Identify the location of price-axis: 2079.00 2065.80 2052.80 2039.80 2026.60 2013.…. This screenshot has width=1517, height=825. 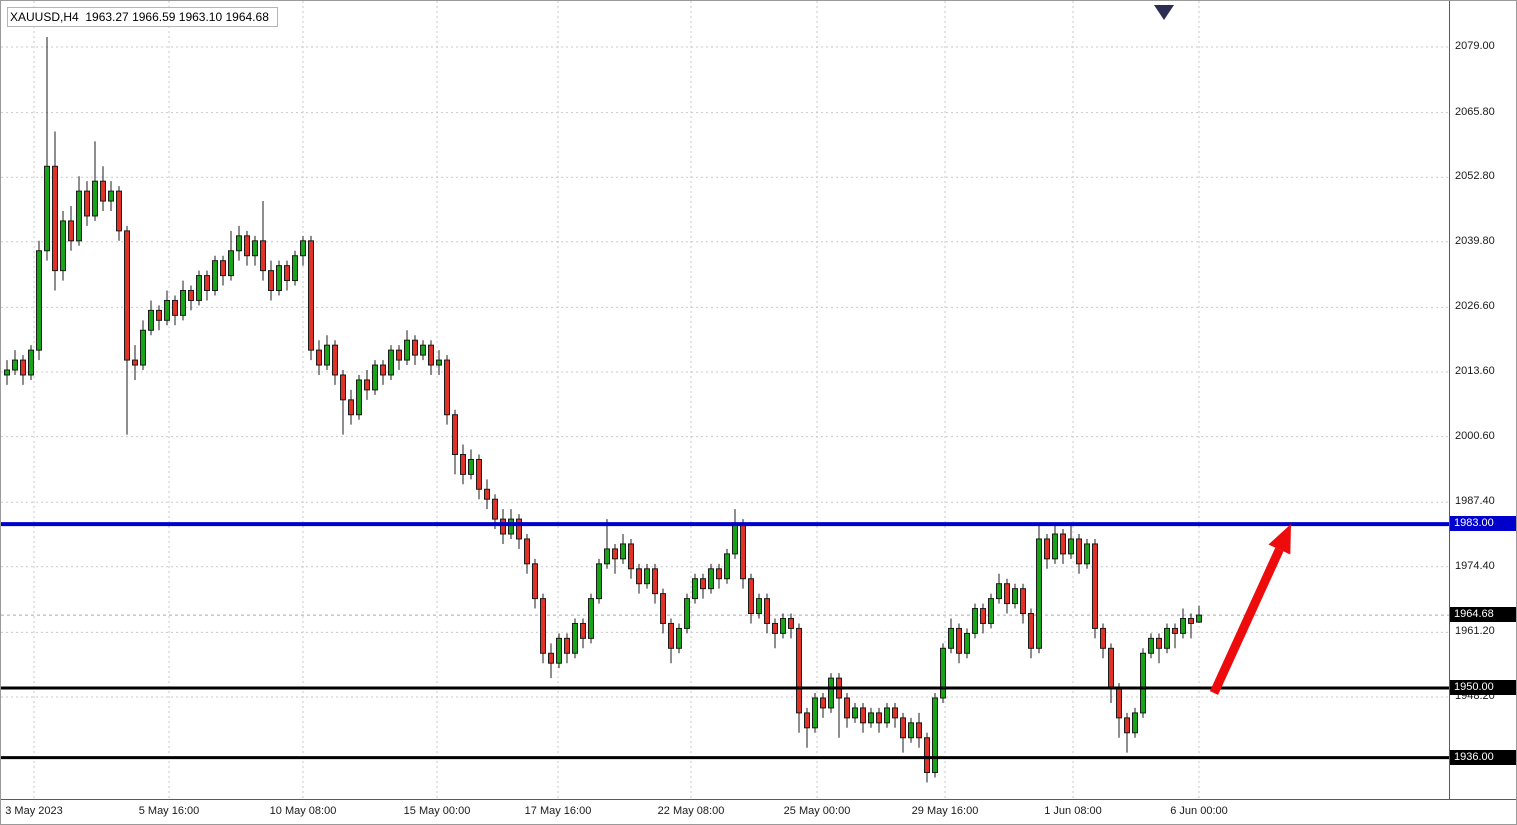
(1482, 400).